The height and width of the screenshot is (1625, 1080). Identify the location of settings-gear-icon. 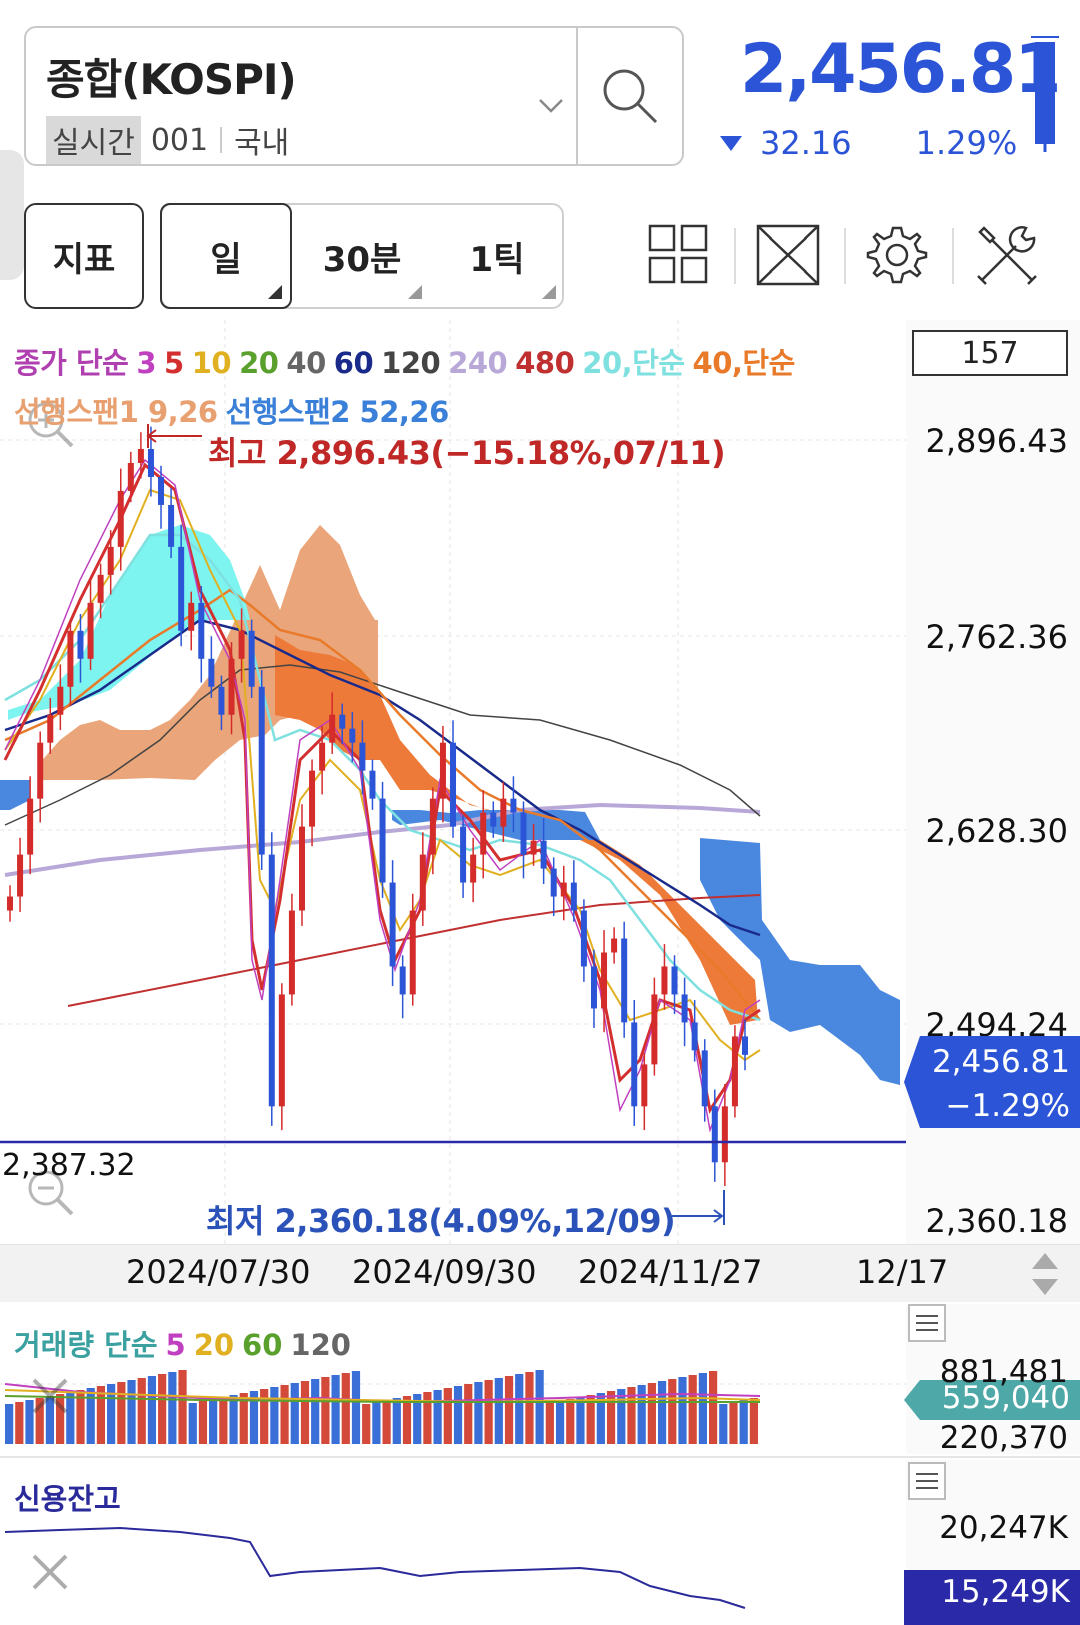
(897, 255).